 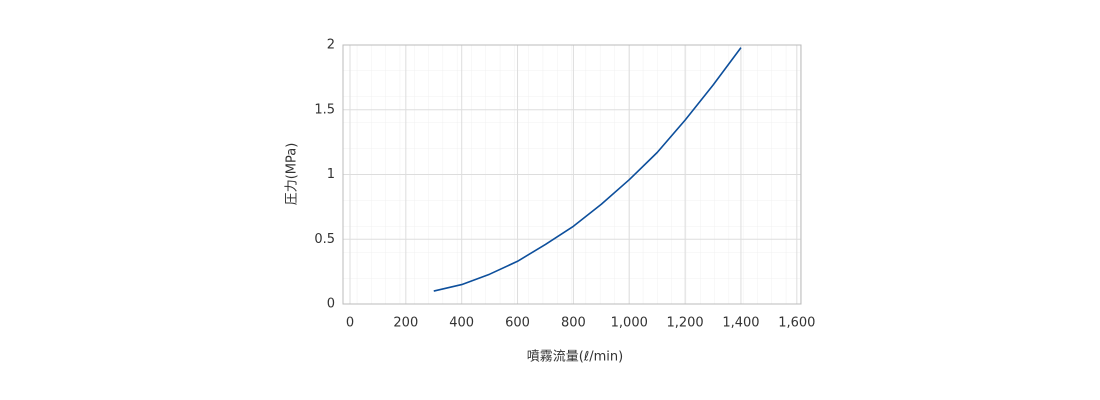 What do you see at coordinates (573, 323) in the screenshot?
I see `x-tick-label: 800` at bounding box center [573, 323].